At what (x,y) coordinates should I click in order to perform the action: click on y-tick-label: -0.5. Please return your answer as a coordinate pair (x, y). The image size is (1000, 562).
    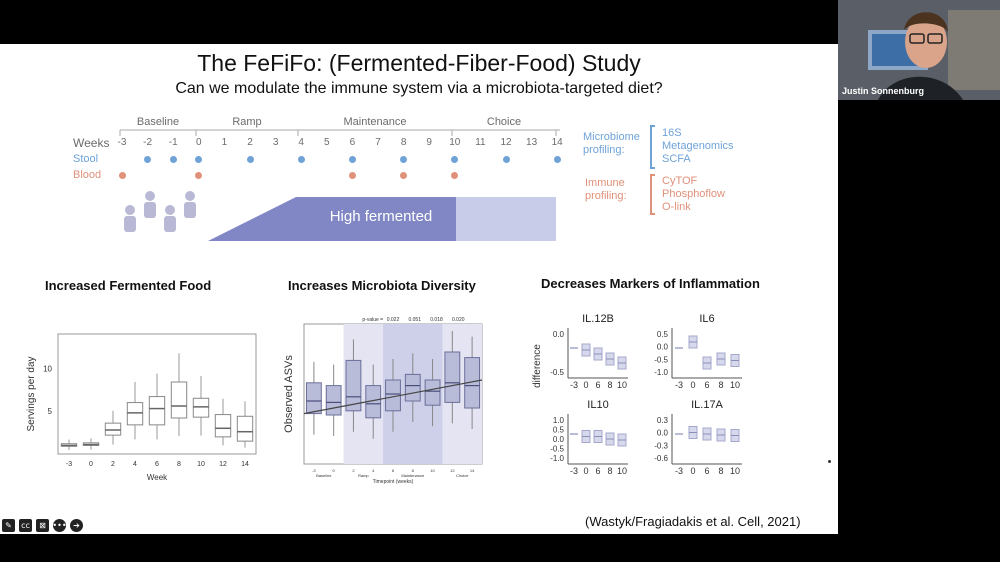
    Looking at the image, I should click on (557, 372).